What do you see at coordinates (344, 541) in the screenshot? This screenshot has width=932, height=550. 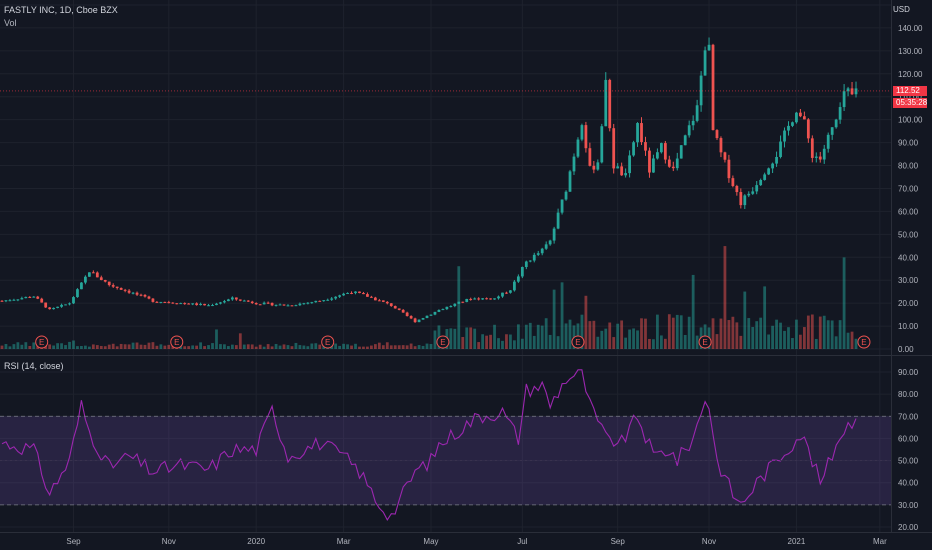 I see `time-tick-label: Mar` at bounding box center [344, 541].